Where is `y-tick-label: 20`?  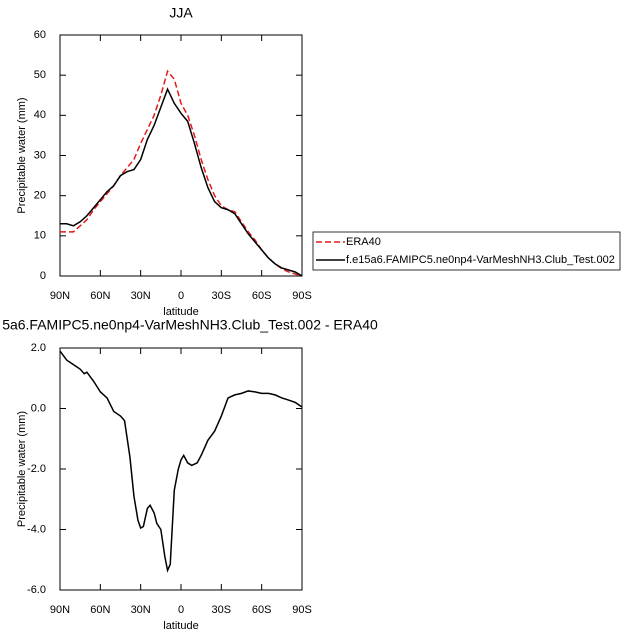
y-tick-label: 20 is located at coordinates (40, 196).